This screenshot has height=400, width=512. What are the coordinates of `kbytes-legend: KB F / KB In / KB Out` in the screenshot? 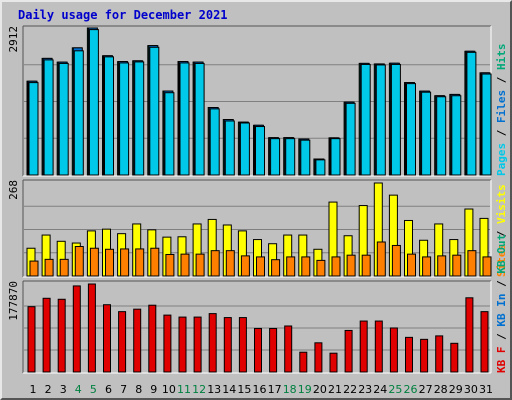 It's located at (501, 303).